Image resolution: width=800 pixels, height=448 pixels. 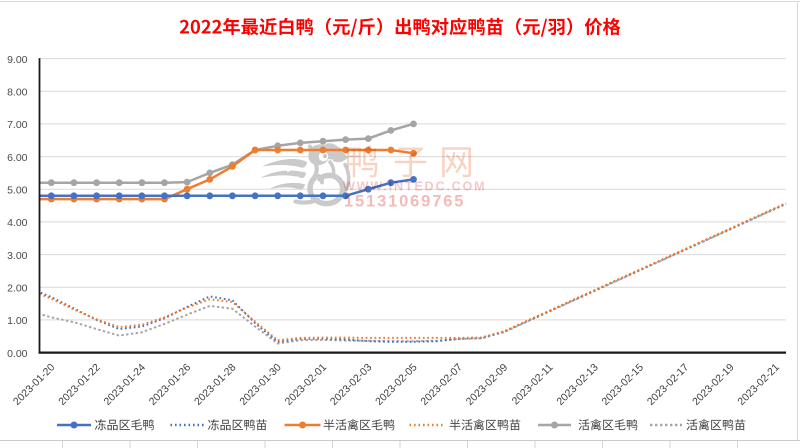 I want to click on svg-text: 6.00, so click(x=17, y=158).